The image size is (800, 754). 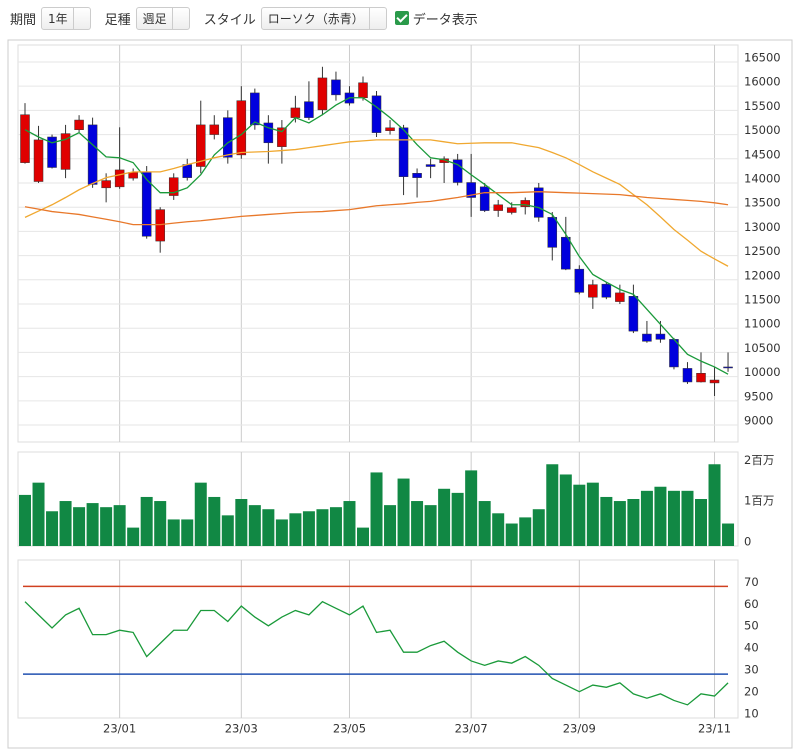 I want to click on checkbox, so click(x=401, y=18).